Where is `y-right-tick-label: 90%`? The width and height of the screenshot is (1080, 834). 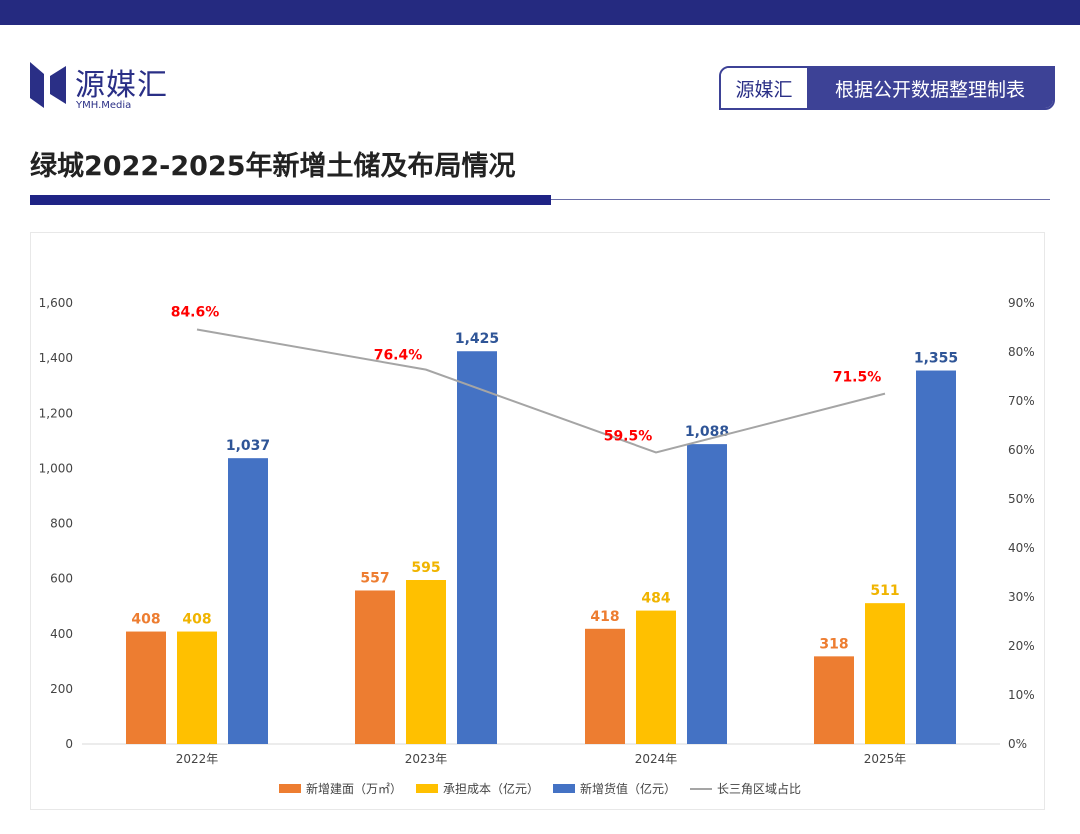 y-right-tick-label: 90% is located at coordinates (1021, 303).